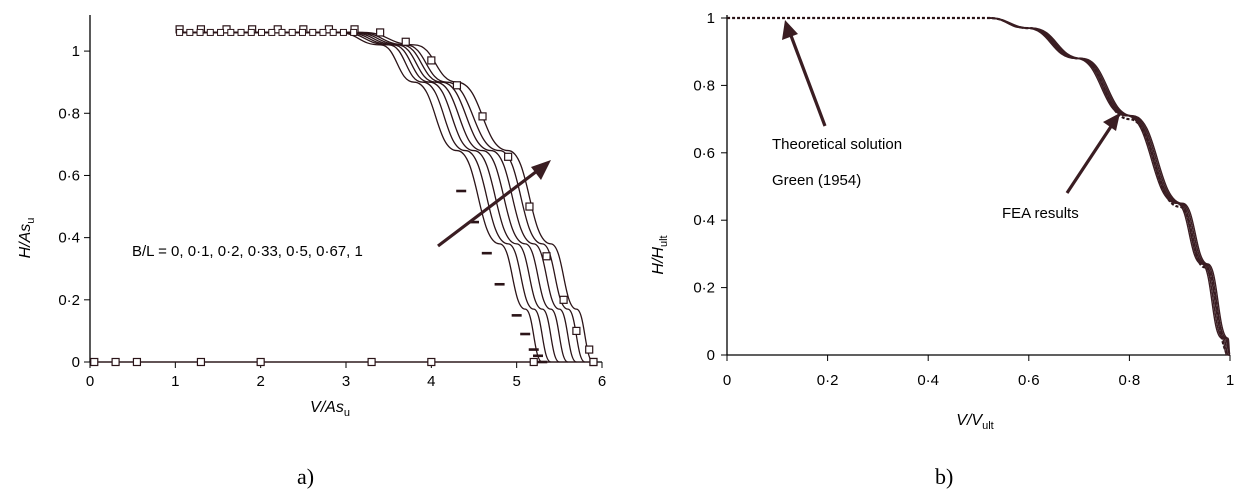  I want to click on chart-b-y-tick-label: 0·4, so click(704, 220).